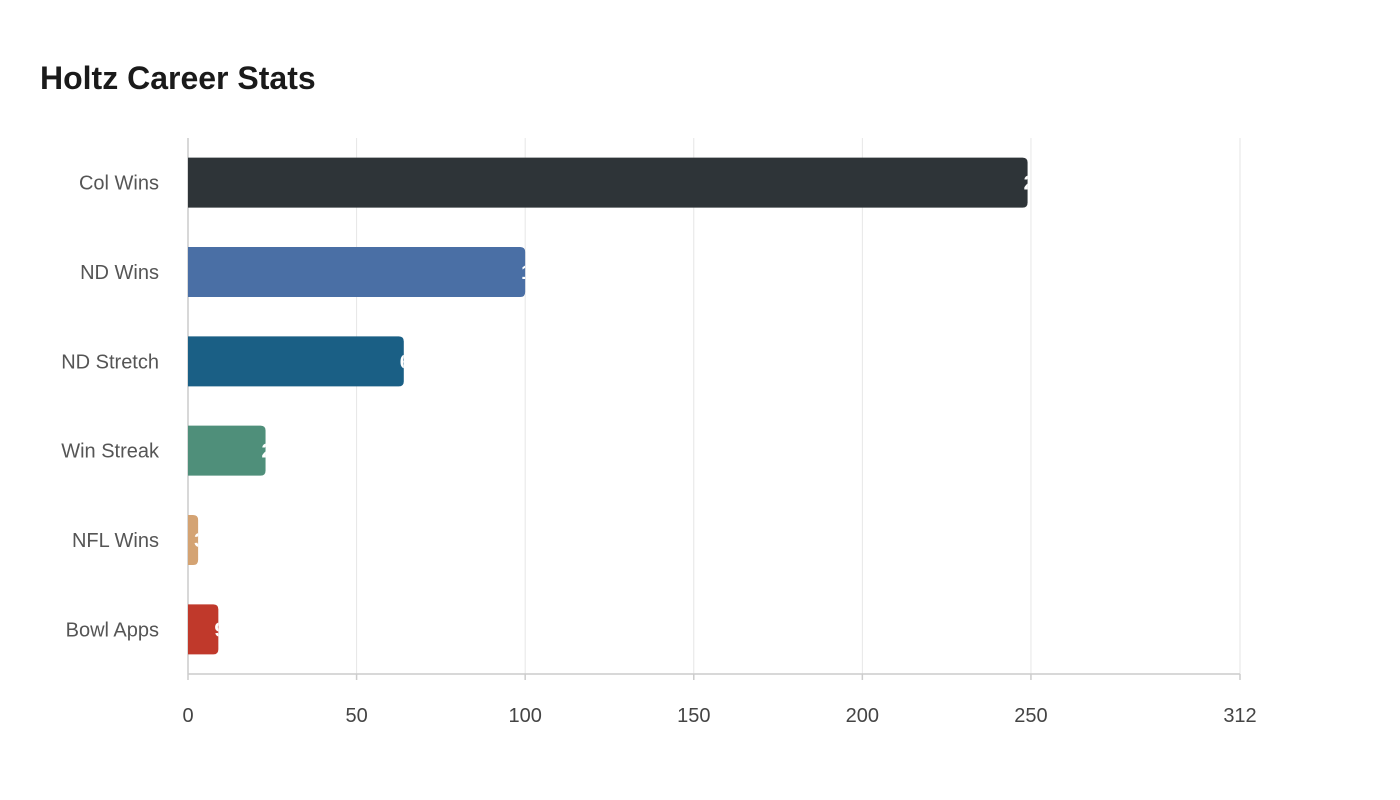 The image size is (1400, 800). I want to click on data-label: 9, so click(219, 630).